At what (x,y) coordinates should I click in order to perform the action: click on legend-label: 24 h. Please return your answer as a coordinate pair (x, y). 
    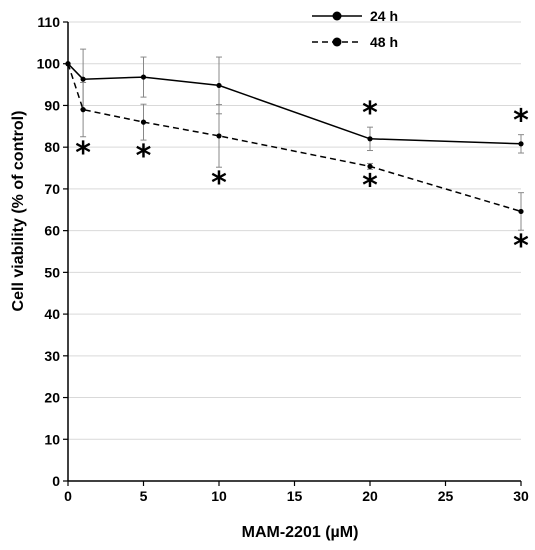
    Looking at the image, I should click on (384, 16).